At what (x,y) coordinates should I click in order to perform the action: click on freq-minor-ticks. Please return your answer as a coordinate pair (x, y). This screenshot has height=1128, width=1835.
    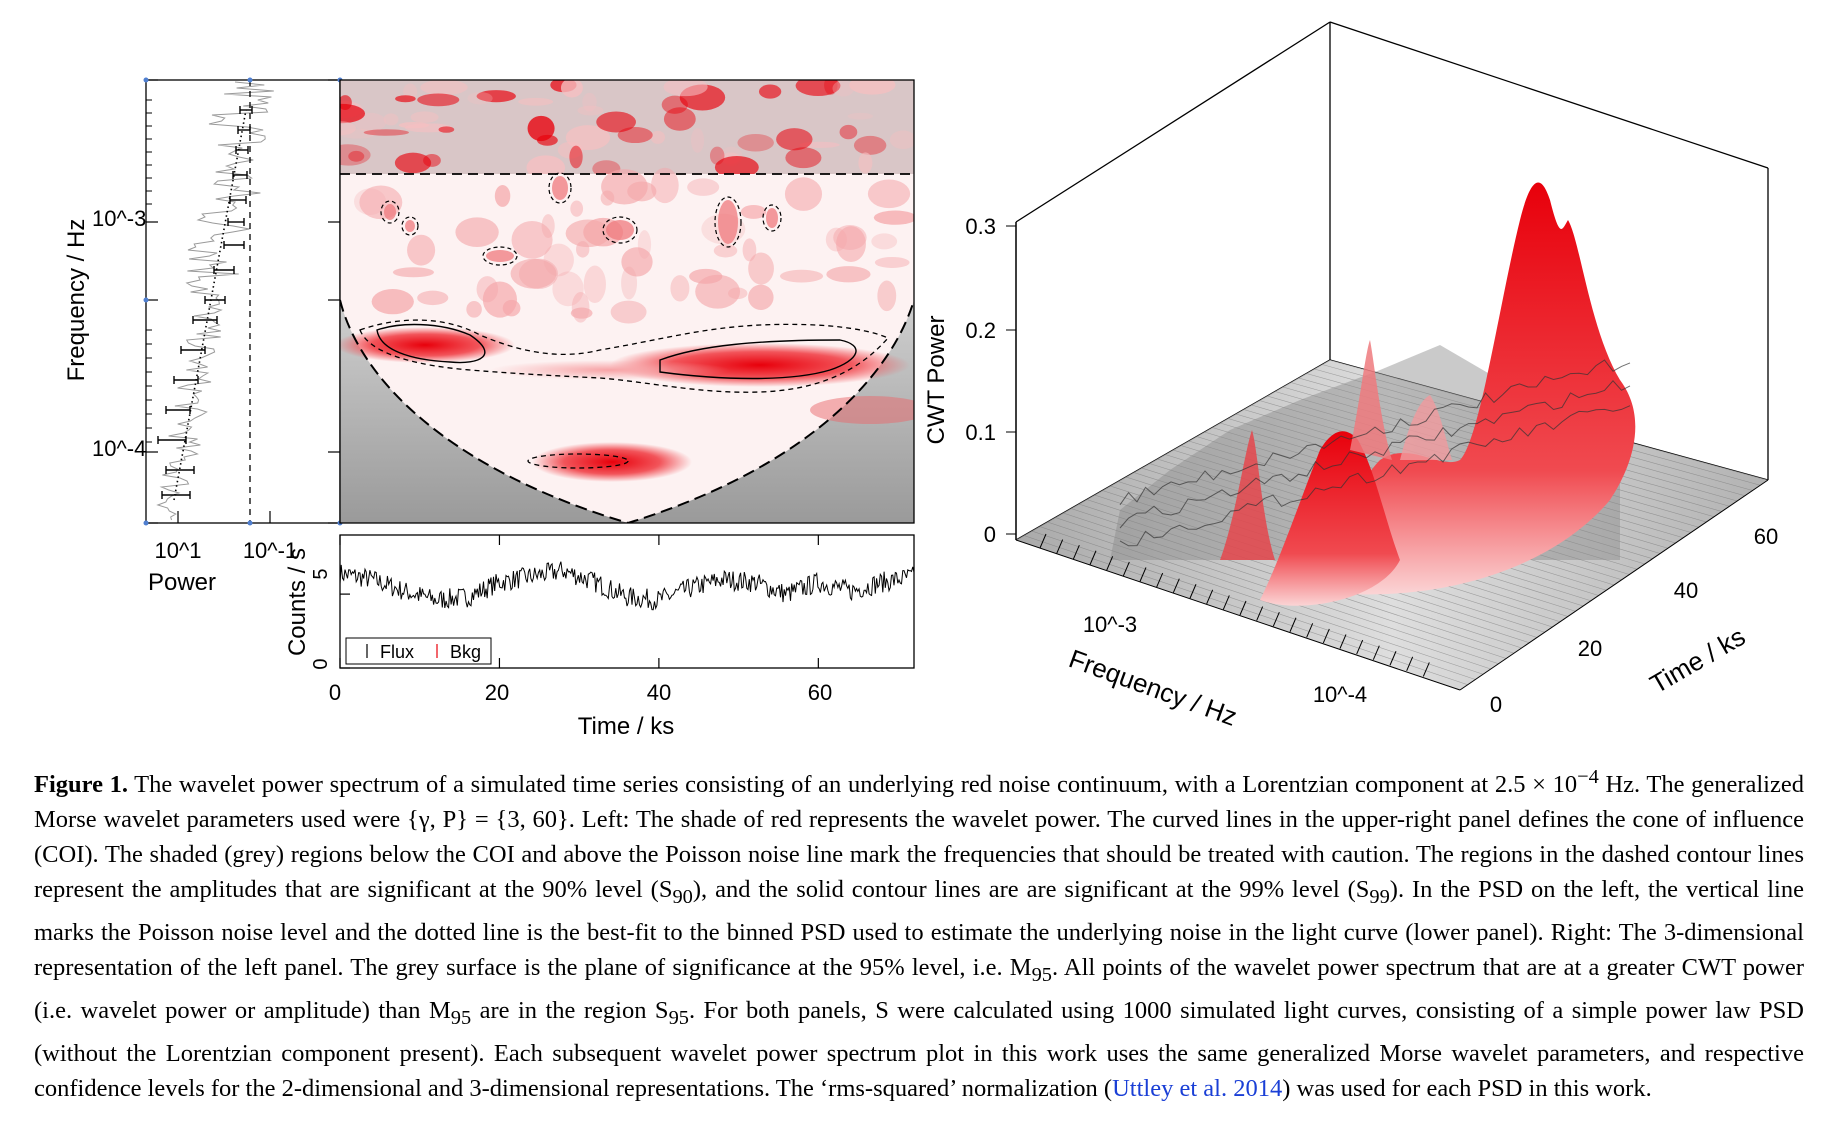
    Looking at the image, I should click on (1234, 605).